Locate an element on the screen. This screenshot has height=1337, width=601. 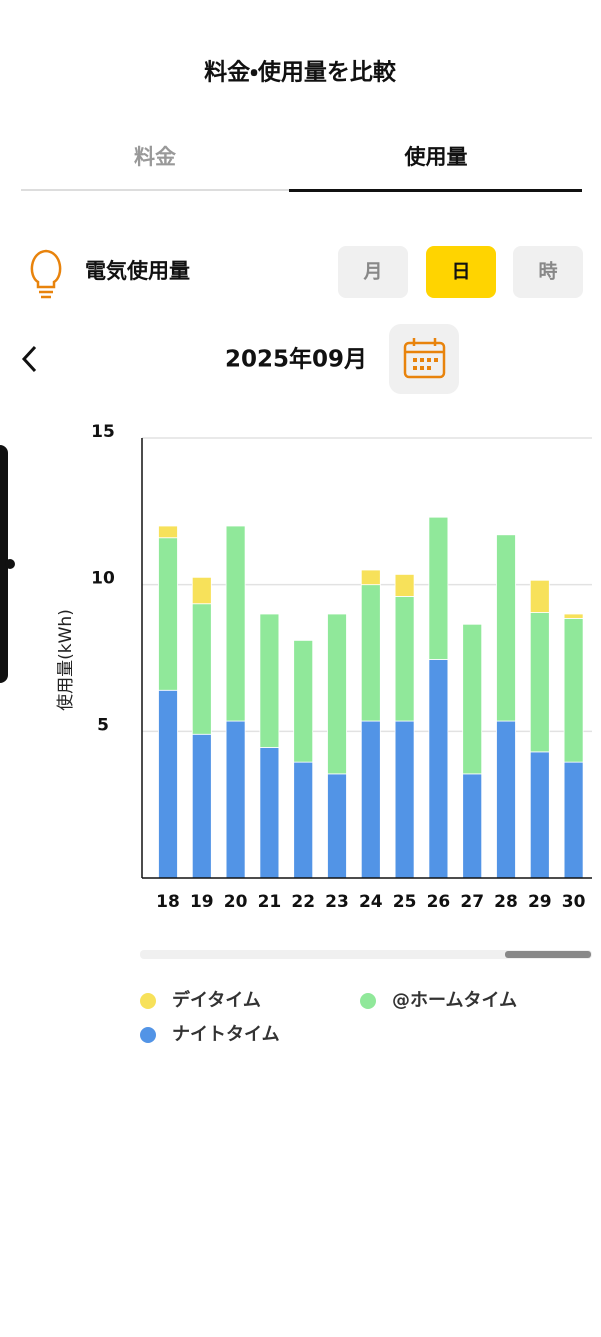
x-tick-label: 21 is located at coordinates (270, 902).